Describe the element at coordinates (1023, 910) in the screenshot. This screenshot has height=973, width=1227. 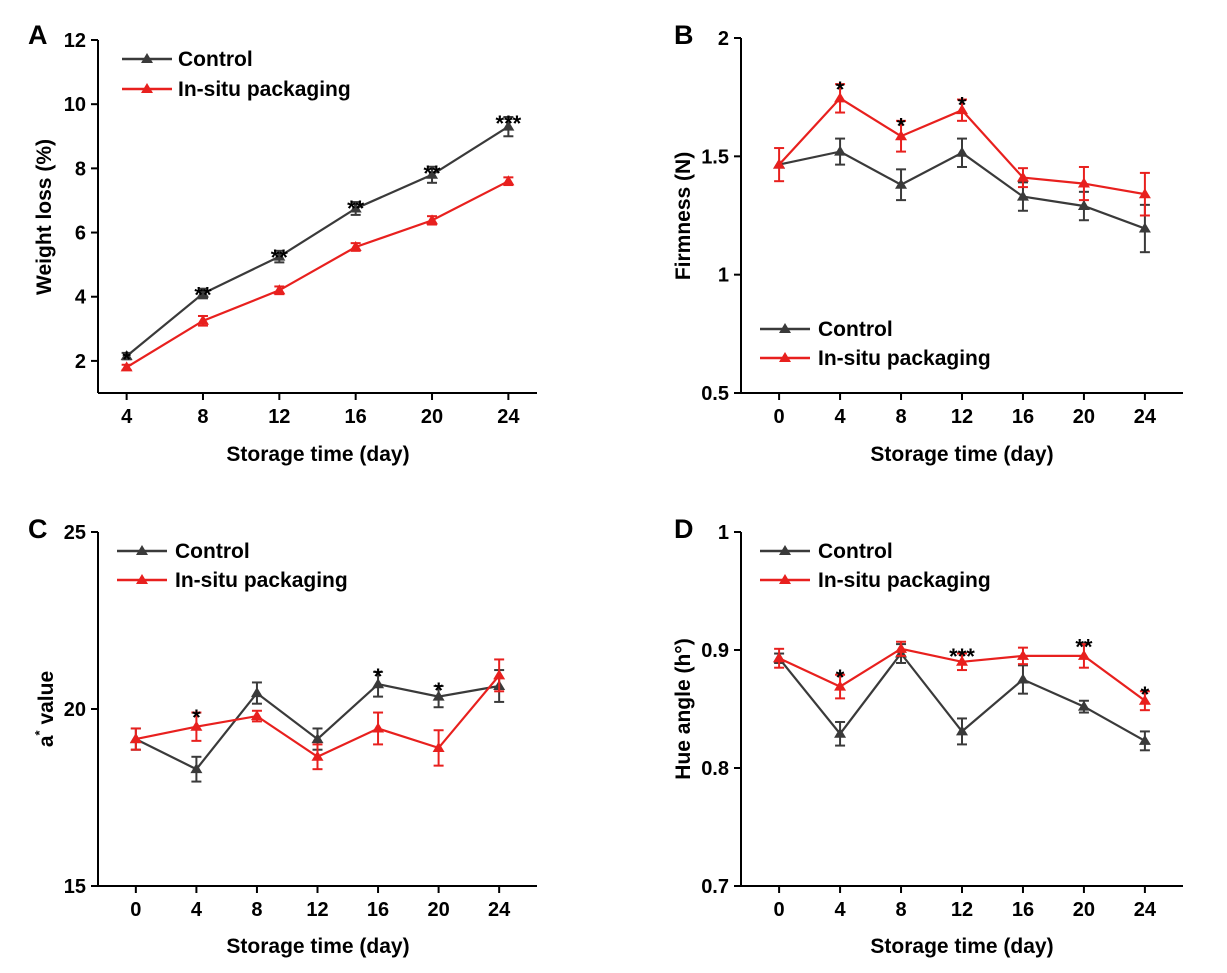
I see `panel-d-x-tick-label: 16` at that location.